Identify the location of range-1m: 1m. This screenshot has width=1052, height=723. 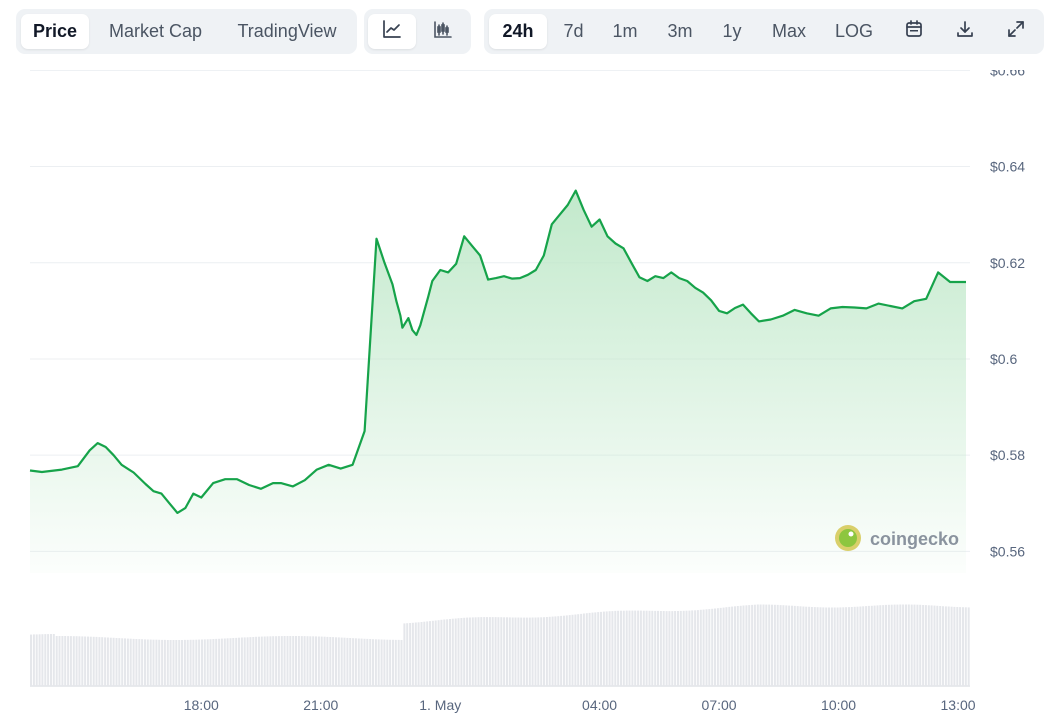
(625, 31).